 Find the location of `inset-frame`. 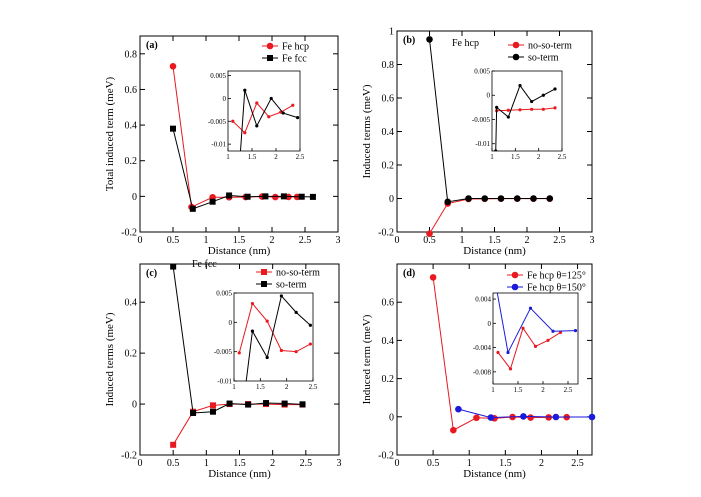

inset-frame is located at coordinates (527, 111).